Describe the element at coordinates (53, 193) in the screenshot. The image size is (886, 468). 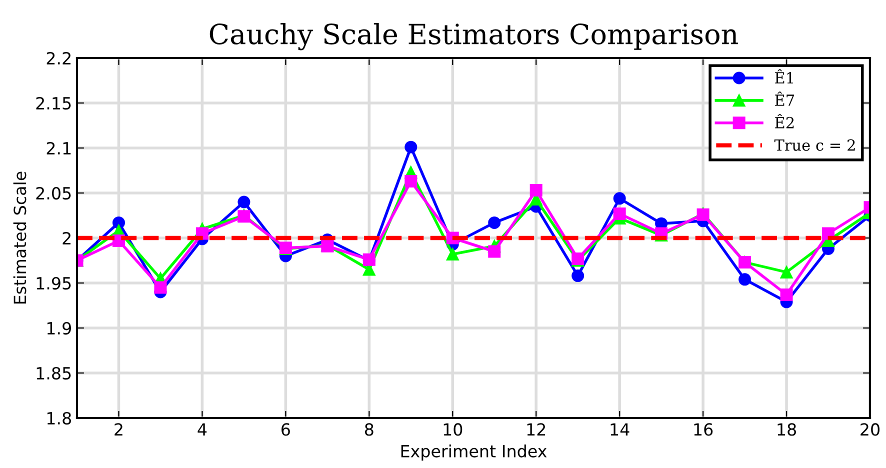
I see `y-tick-label: 2.05` at that location.